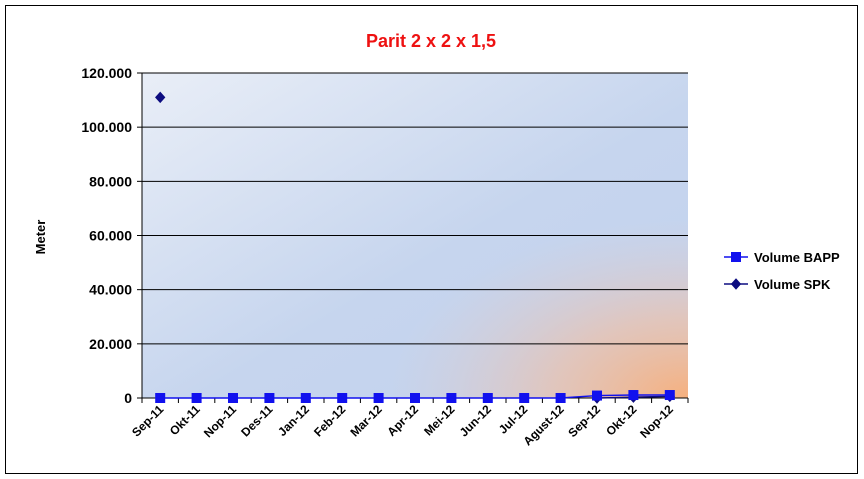 The width and height of the screenshot is (864, 479). What do you see at coordinates (513, 419) in the screenshot?
I see `x-tick-label: Jul-12` at bounding box center [513, 419].